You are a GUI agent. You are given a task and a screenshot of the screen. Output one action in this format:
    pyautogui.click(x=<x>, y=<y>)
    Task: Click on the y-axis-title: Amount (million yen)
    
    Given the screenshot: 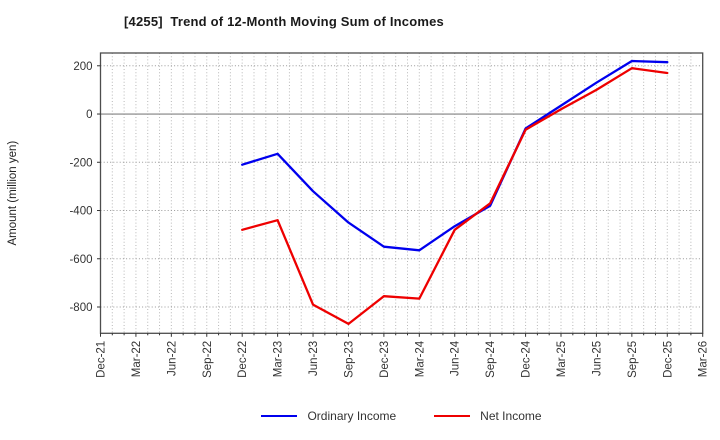 What is the action you would take?
    pyautogui.click(x=13, y=193)
    